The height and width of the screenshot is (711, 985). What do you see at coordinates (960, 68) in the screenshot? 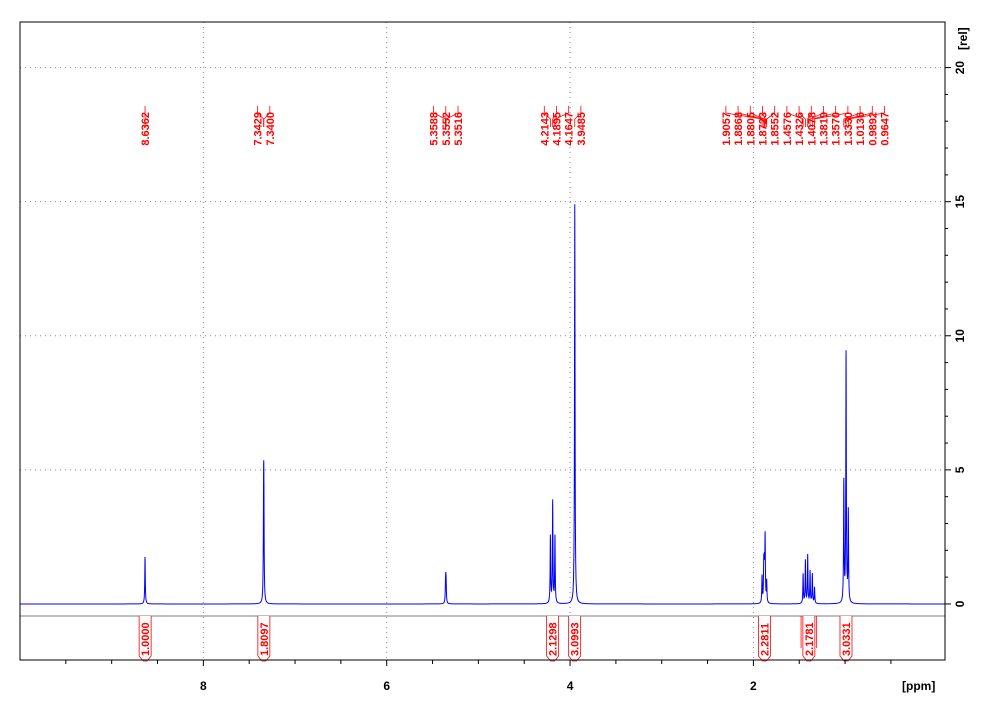
I see `y-tick-label: 20` at bounding box center [960, 68].